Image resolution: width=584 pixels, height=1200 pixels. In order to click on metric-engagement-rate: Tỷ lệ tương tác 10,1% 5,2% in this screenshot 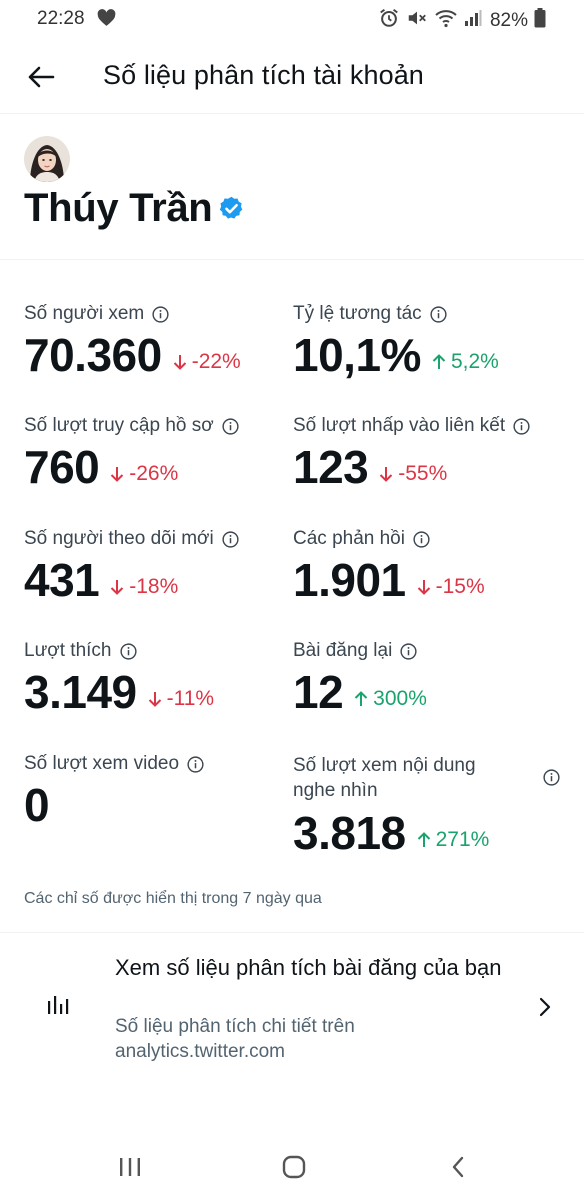, I will do `click(396, 342)`.